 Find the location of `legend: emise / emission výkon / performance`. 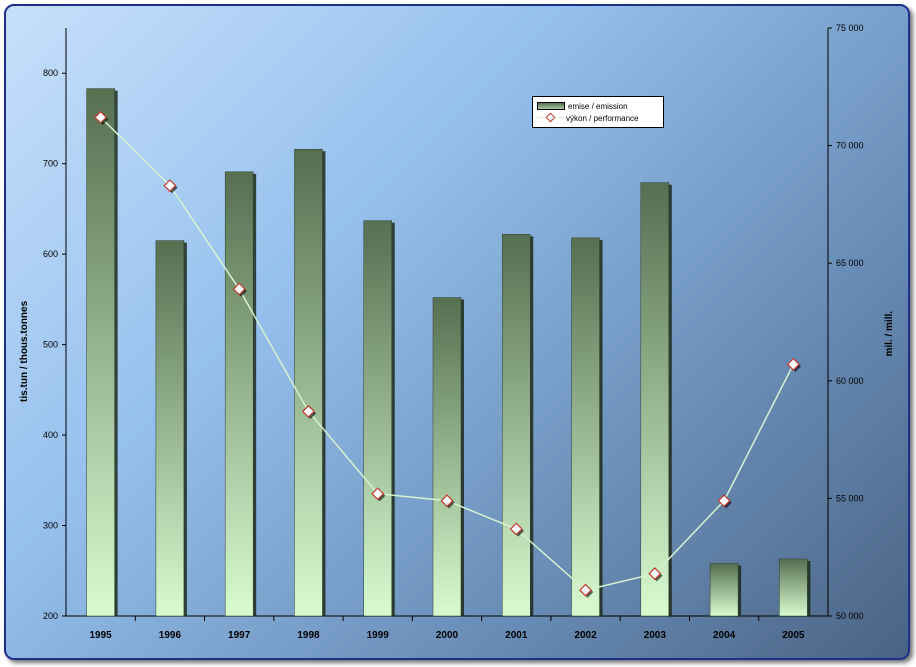

legend: emise / emission výkon / performance is located at coordinates (598, 112).